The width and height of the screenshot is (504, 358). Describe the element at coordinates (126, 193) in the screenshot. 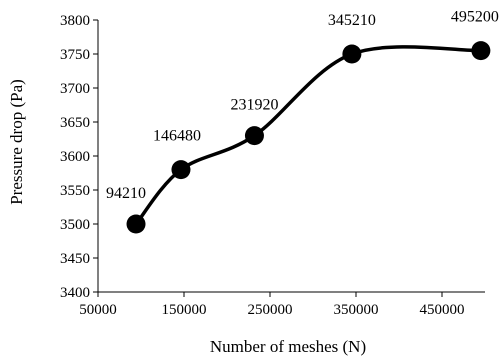

I see `data-label: 94210` at that location.